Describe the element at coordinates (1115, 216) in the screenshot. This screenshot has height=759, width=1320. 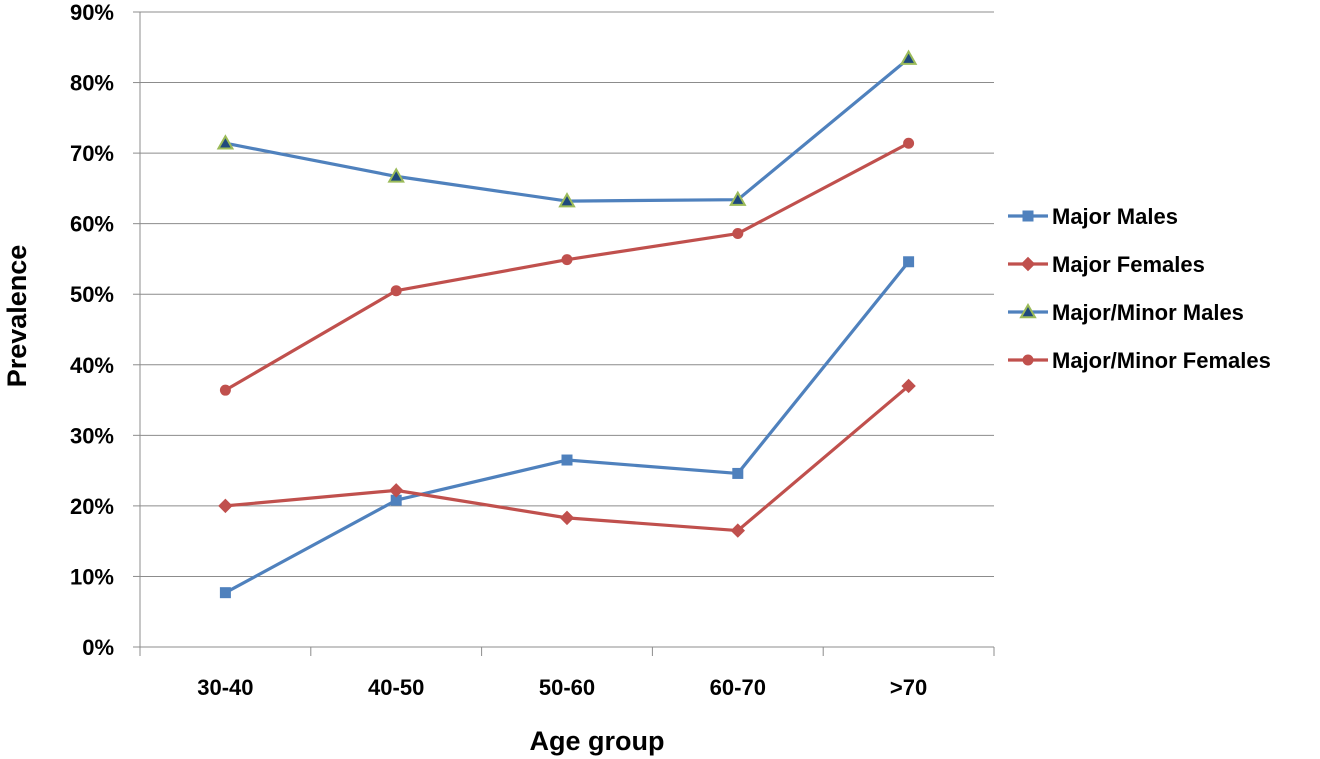
I see `legend-label: Major Males` at that location.